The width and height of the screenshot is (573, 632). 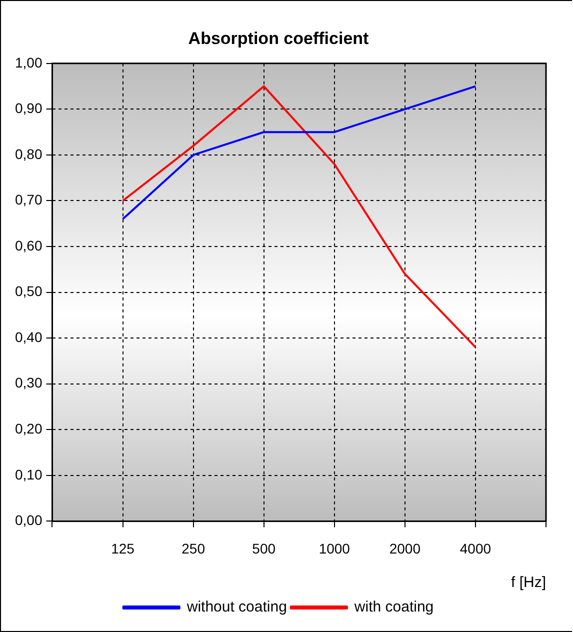 I want to click on x-tick-label: 250, so click(x=194, y=548).